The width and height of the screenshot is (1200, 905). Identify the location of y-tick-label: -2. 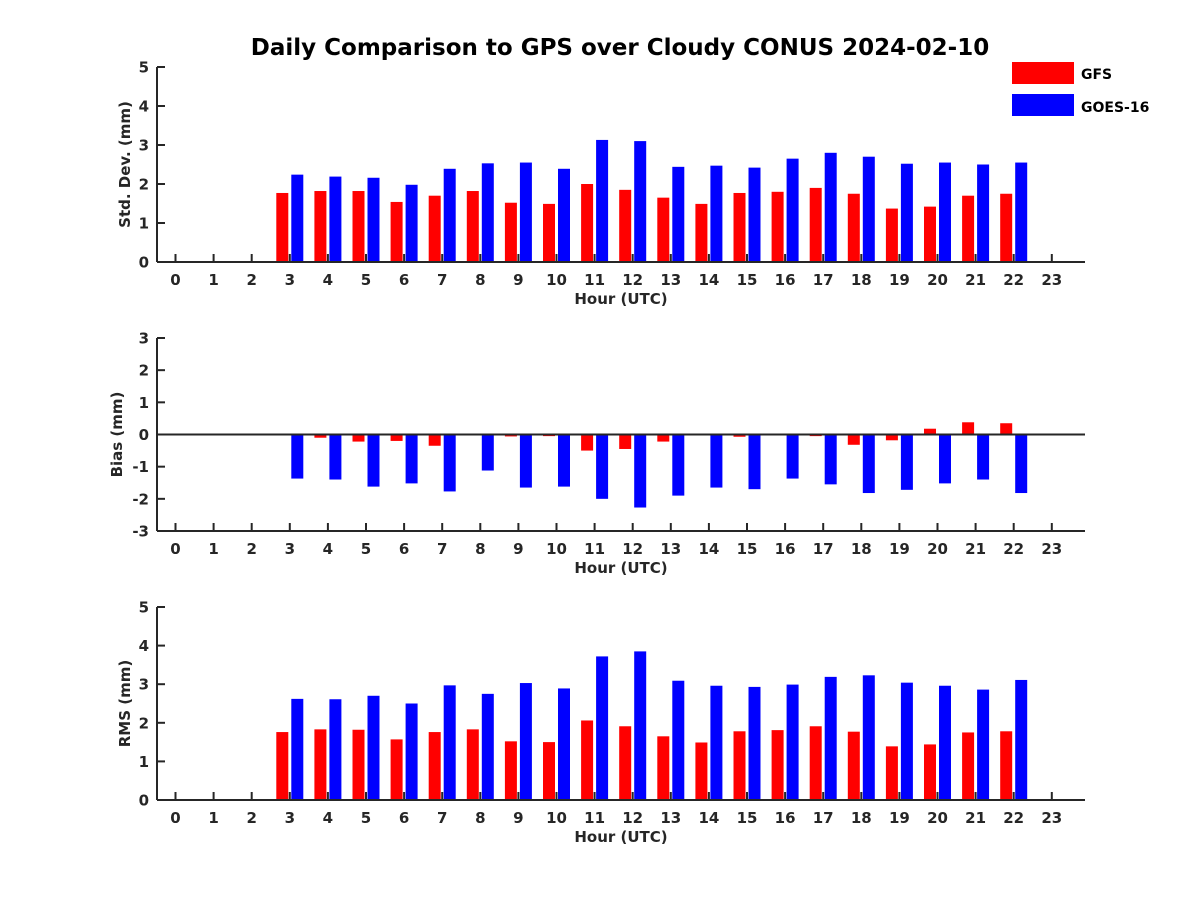
(140, 499).